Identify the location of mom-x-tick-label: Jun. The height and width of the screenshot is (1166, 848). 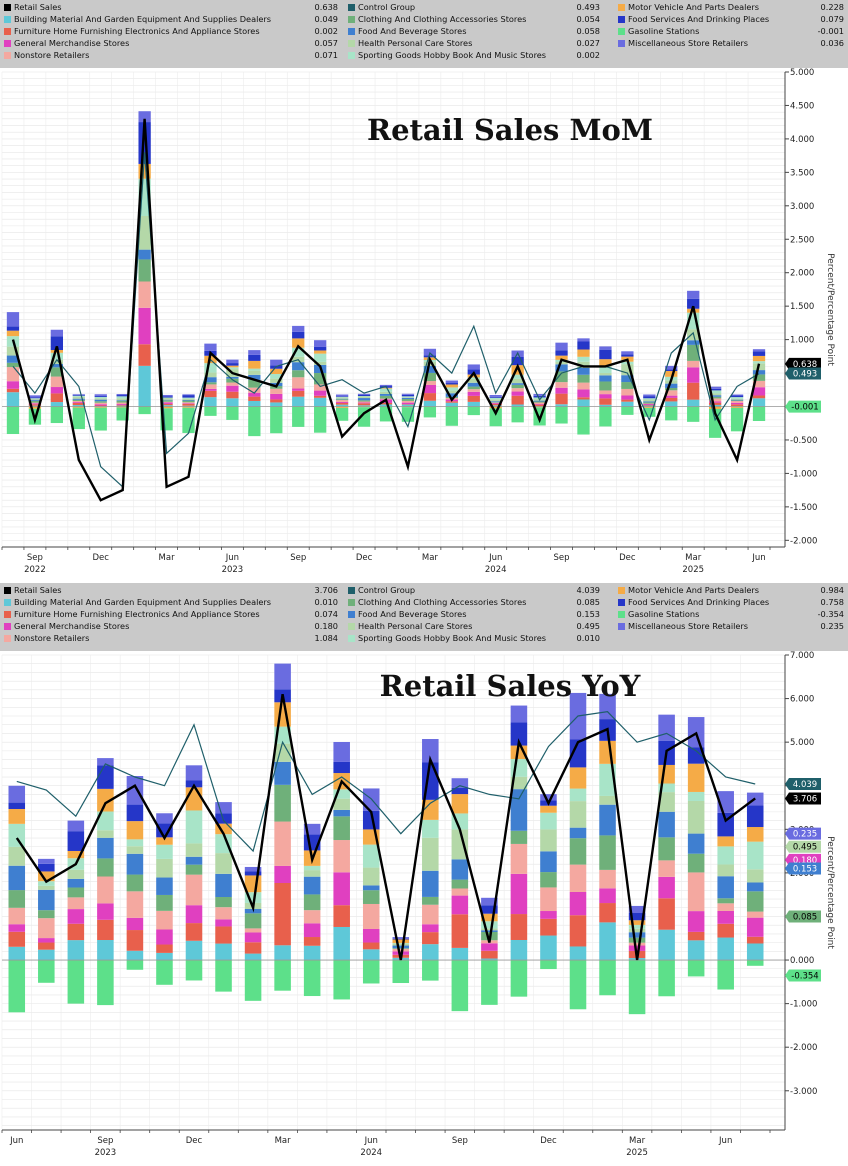
(232, 558).